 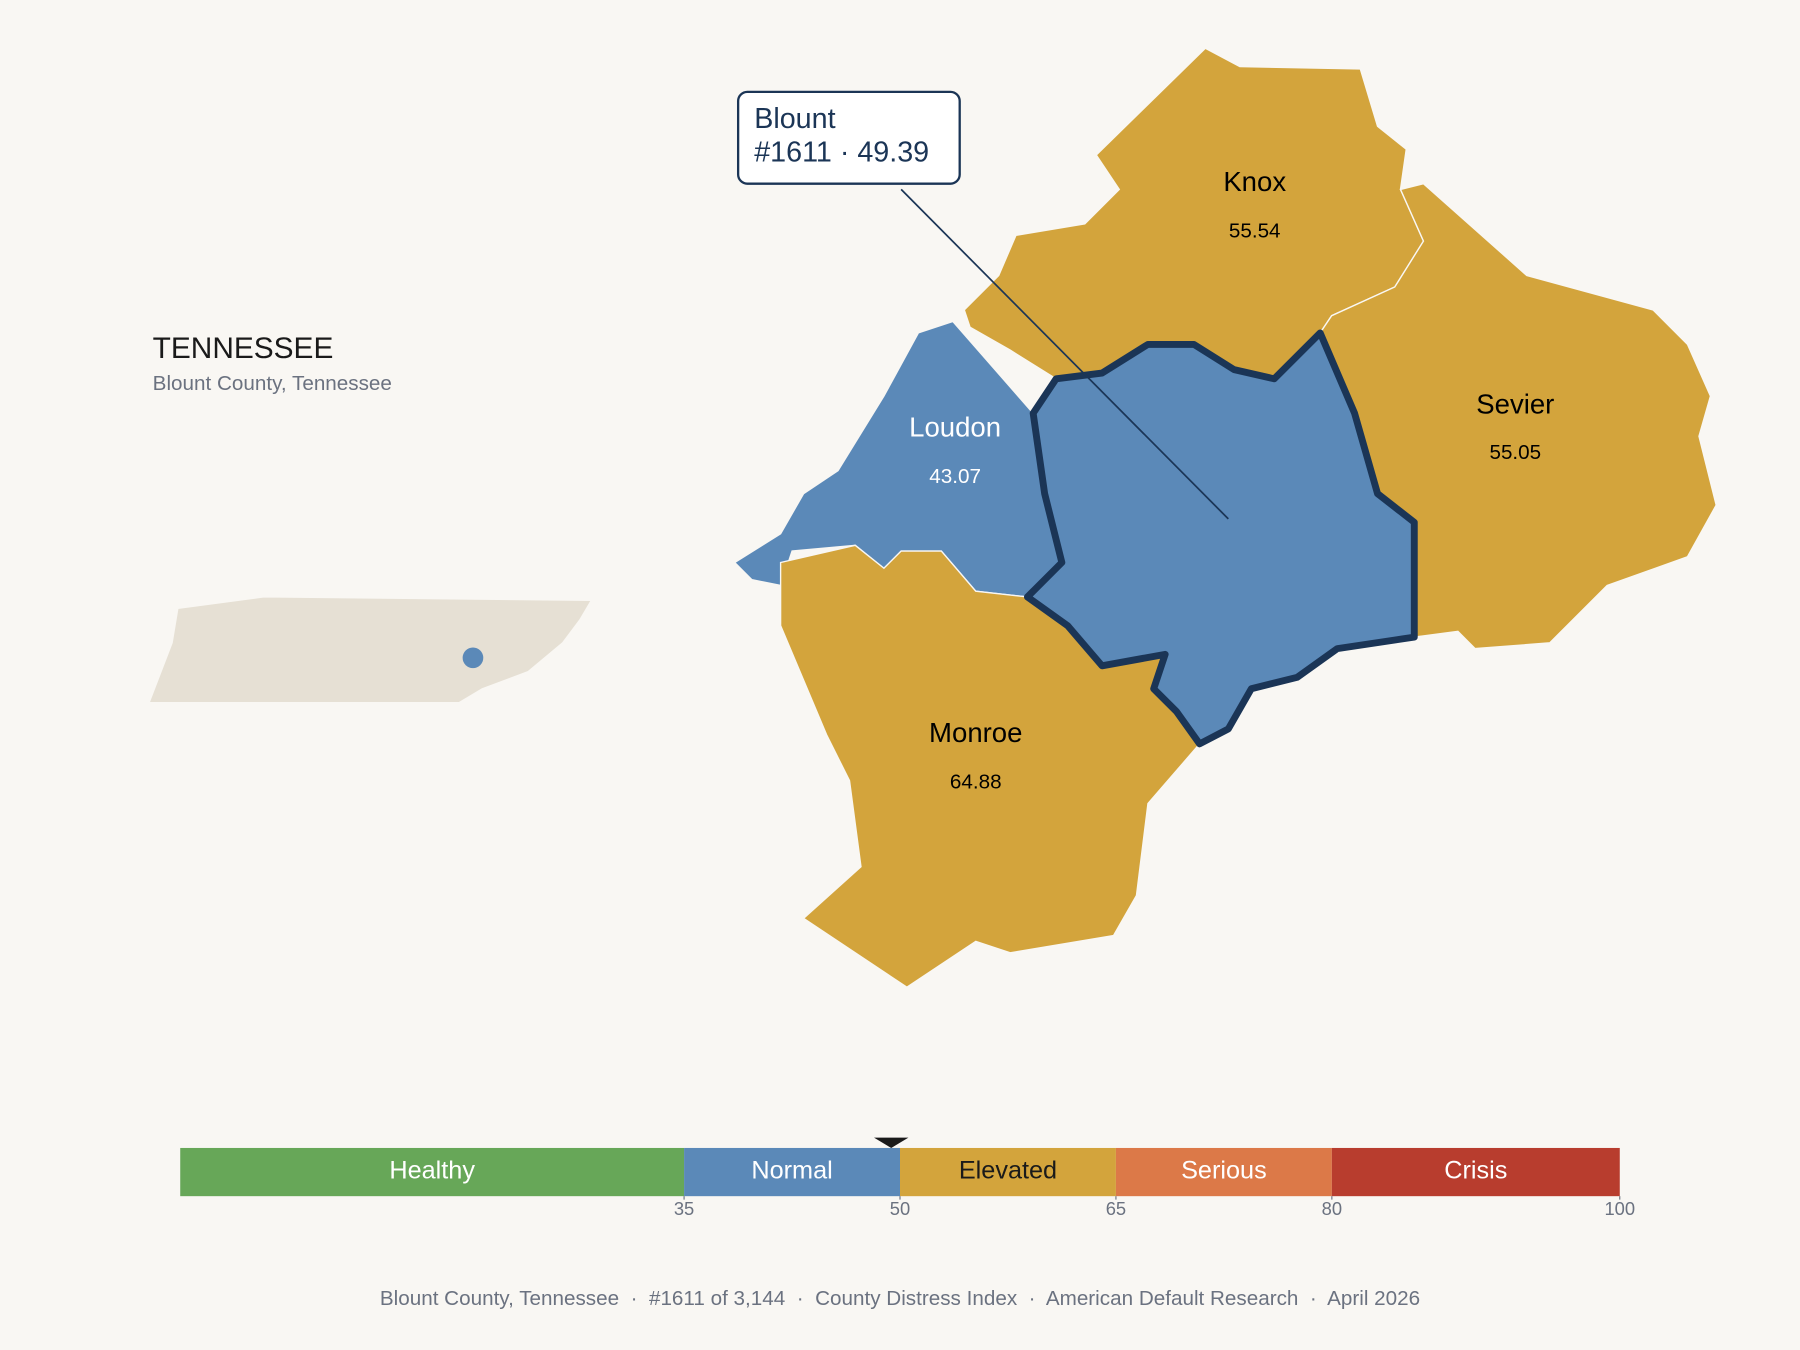 I want to click on tooltip-title: Blount, so click(x=794, y=119).